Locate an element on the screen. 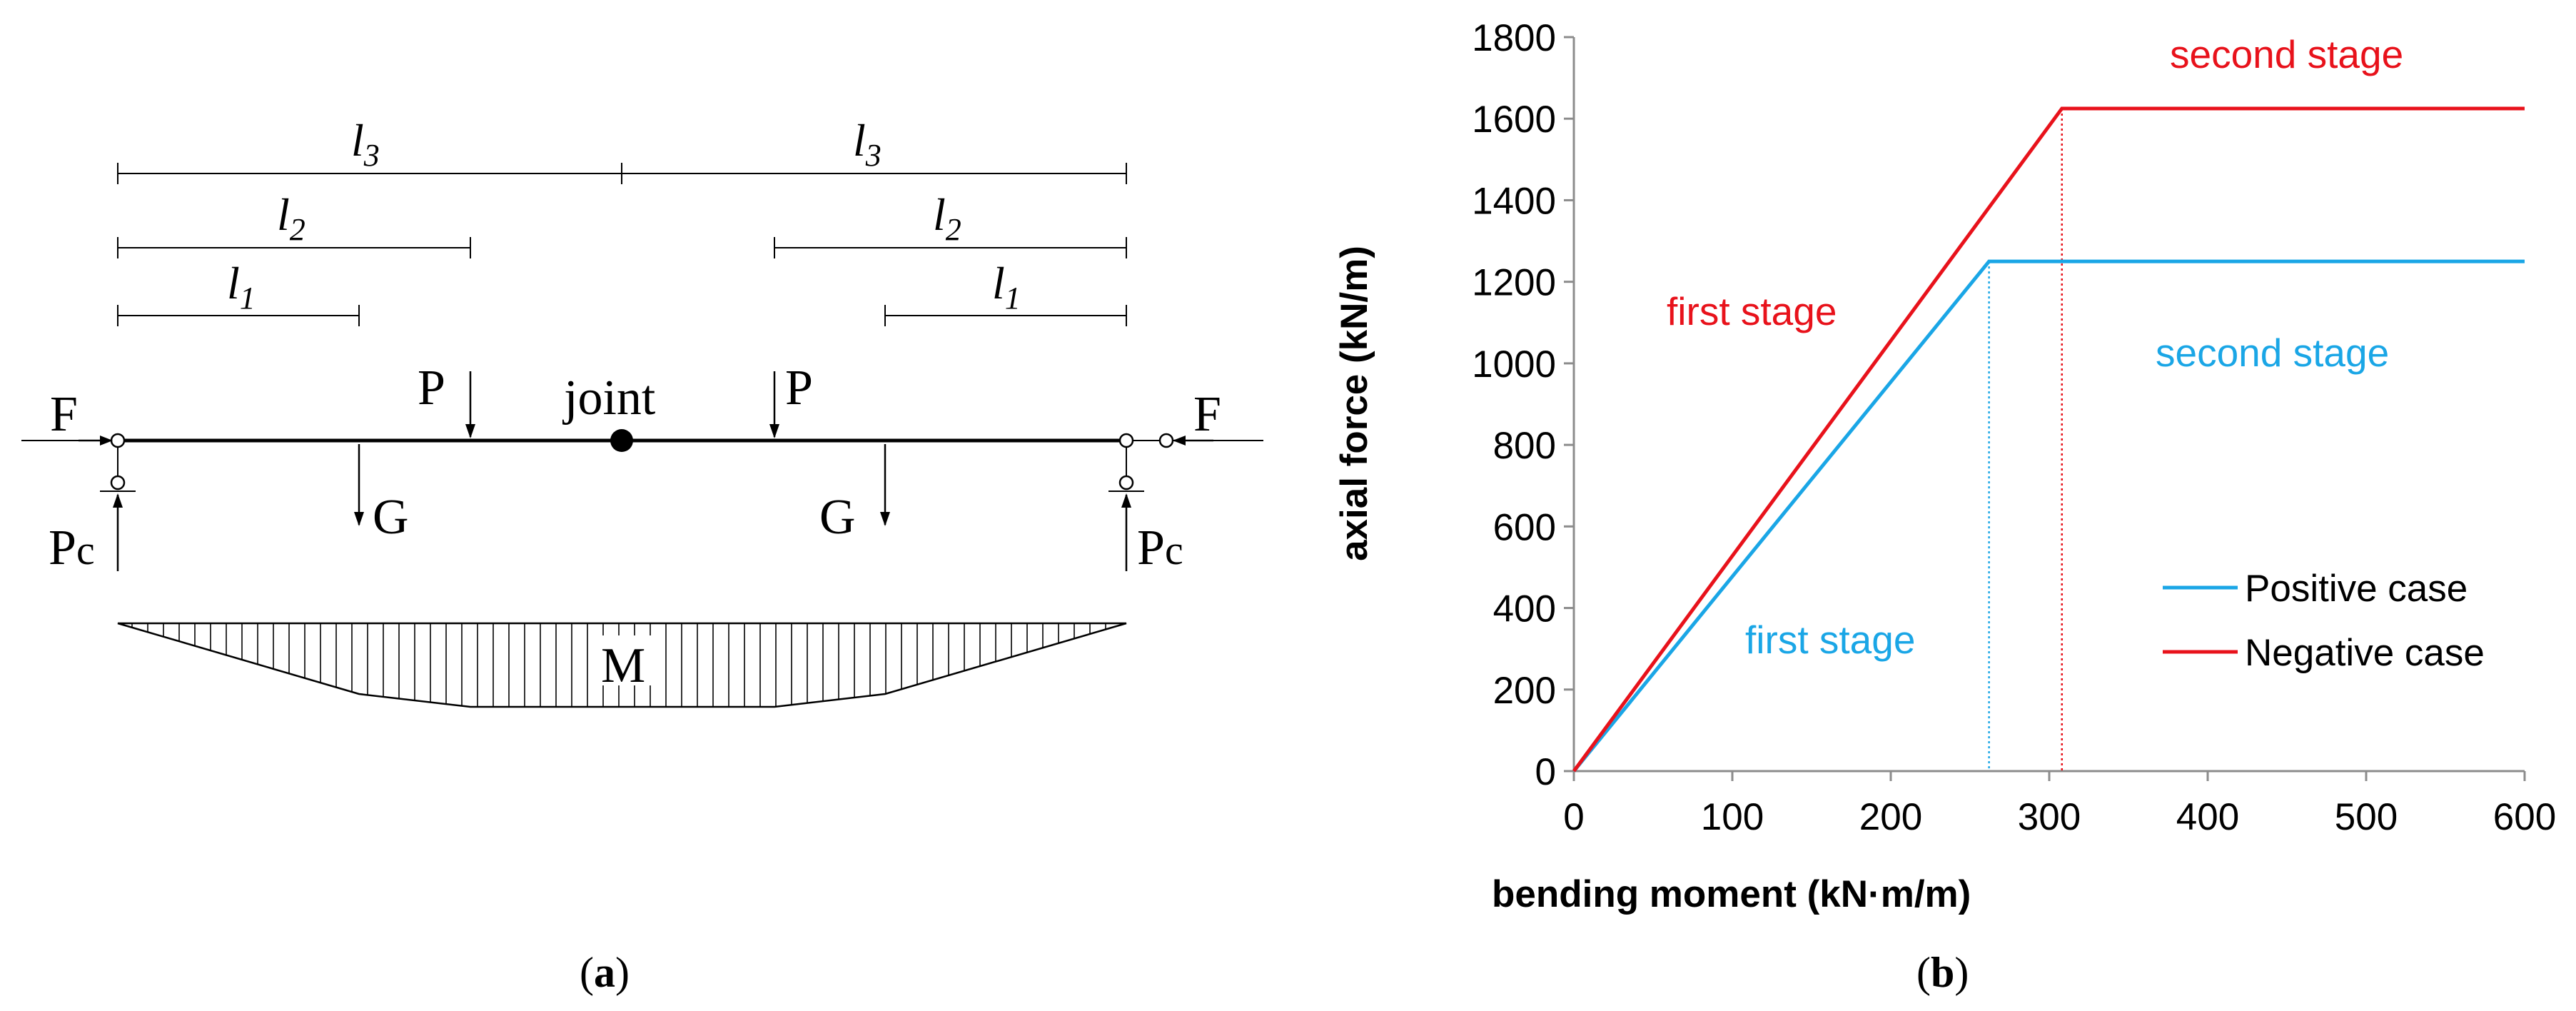 This screenshot has width=2576, height=1011. hinge-left is located at coordinates (118, 440).